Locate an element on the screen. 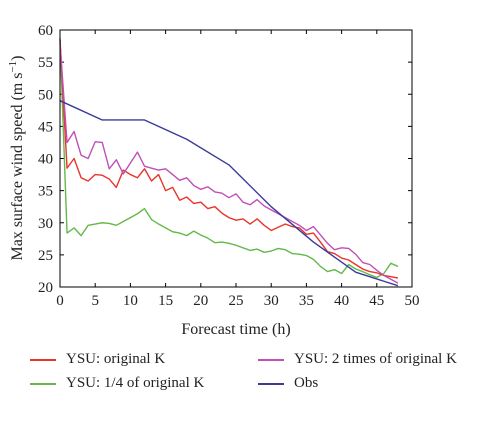 This screenshot has width=500, height=425. x-tick-label: 15 is located at coordinates (165, 301).